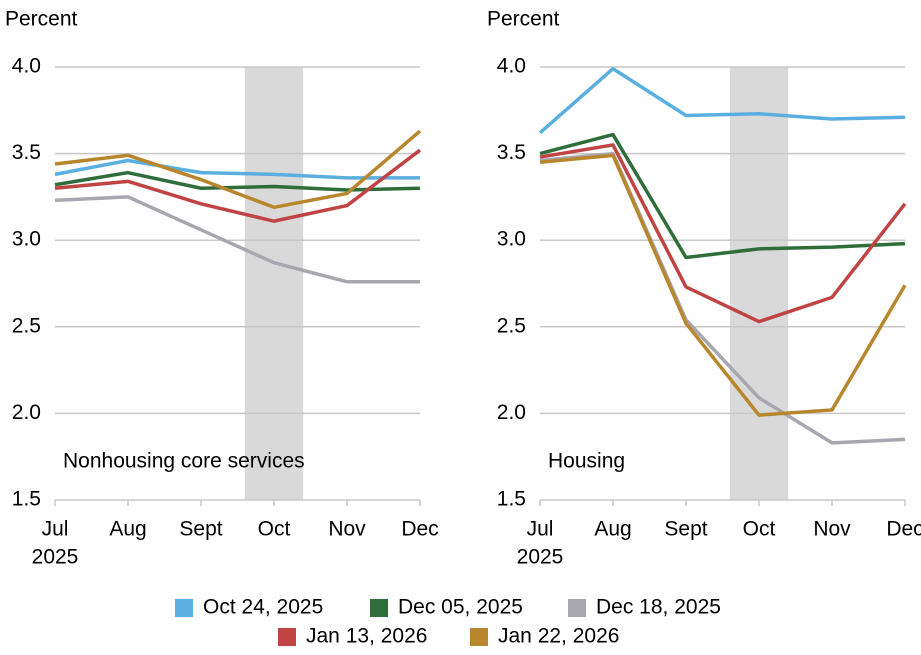 Image resolution: width=921 pixels, height=655 pixels. I want to click on annotation: Housing, so click(586, 461).